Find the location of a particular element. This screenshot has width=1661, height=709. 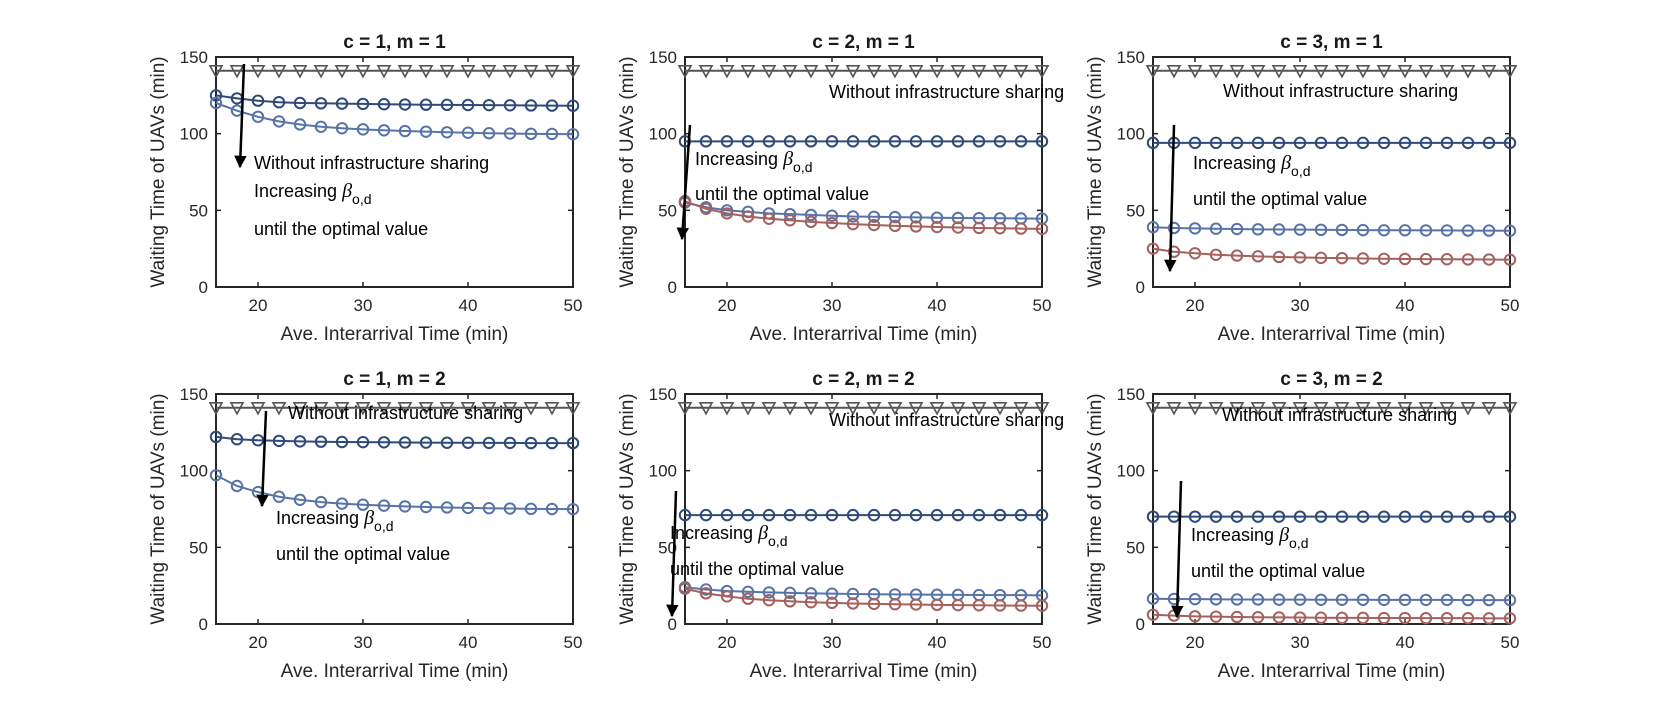

trend-arrow is located at coordinates (684, 182).